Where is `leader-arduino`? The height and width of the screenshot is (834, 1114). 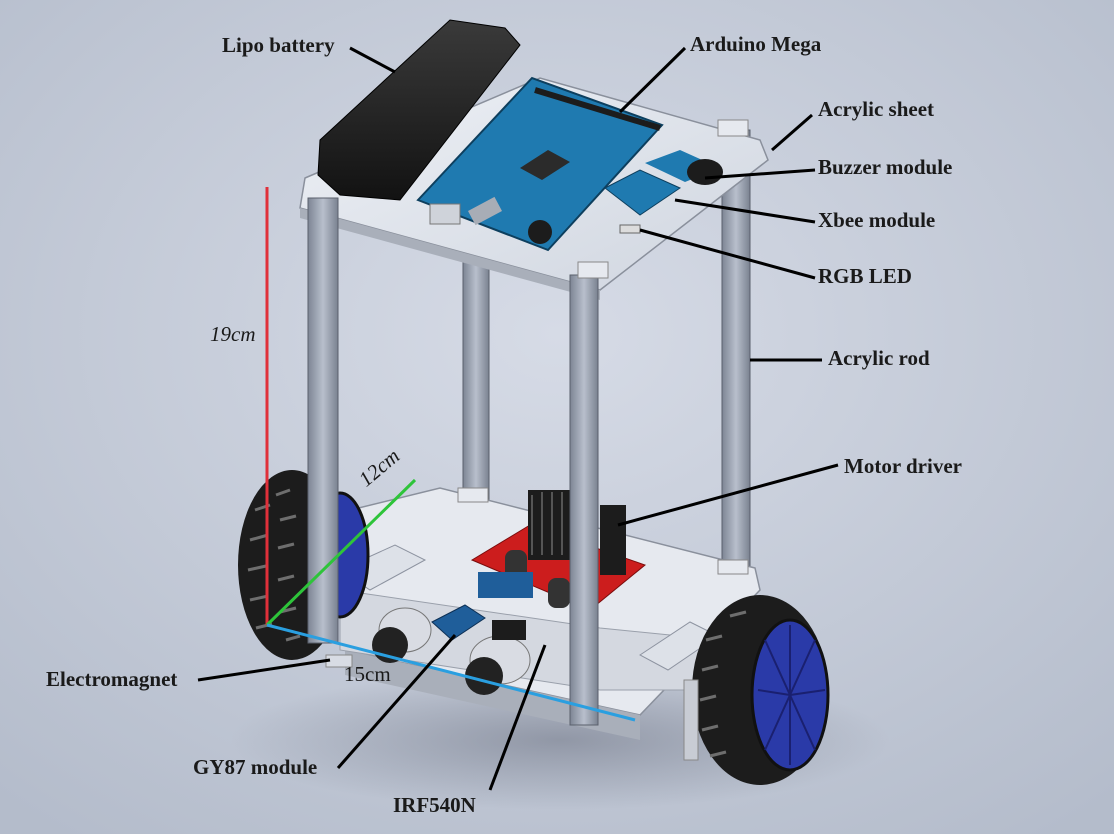 leader-arduino is located at coordinates (652, 80).